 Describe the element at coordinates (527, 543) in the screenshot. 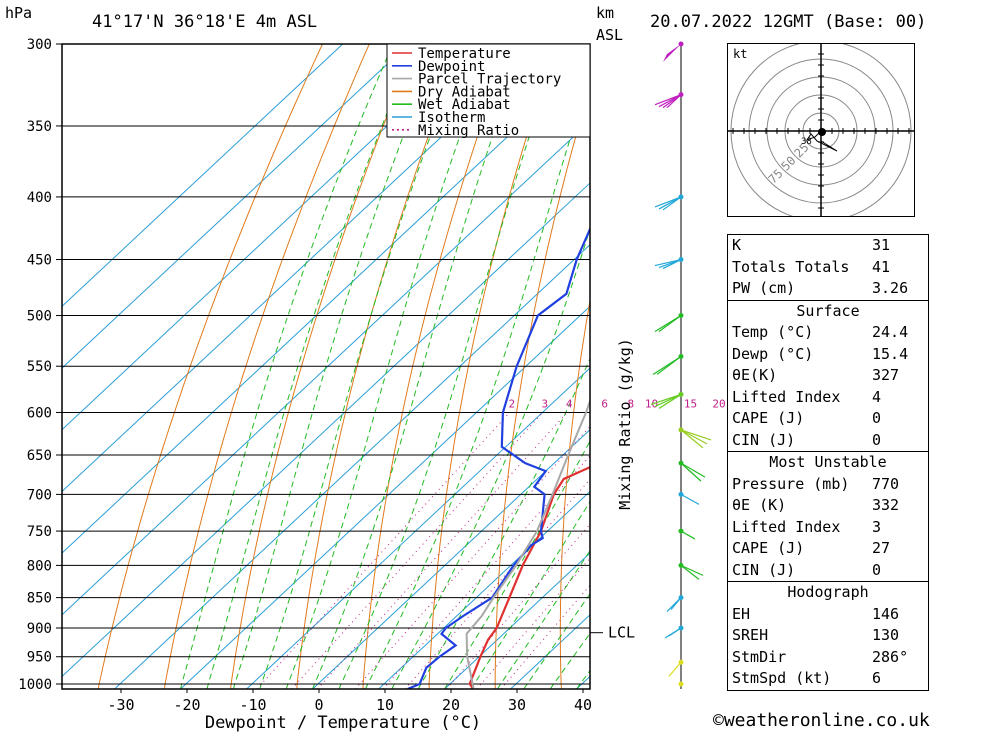

I see `parcel-trajectory-line` at that location.